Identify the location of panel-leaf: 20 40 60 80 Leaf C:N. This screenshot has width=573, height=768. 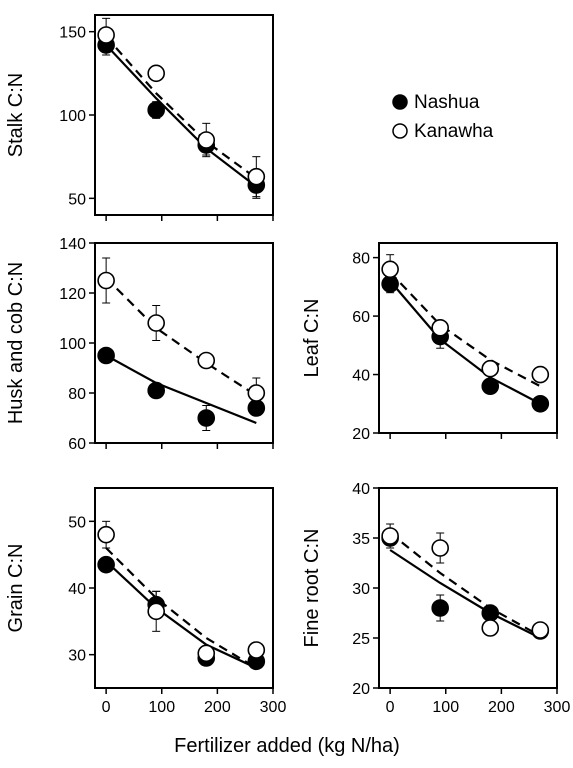
(429, 342).